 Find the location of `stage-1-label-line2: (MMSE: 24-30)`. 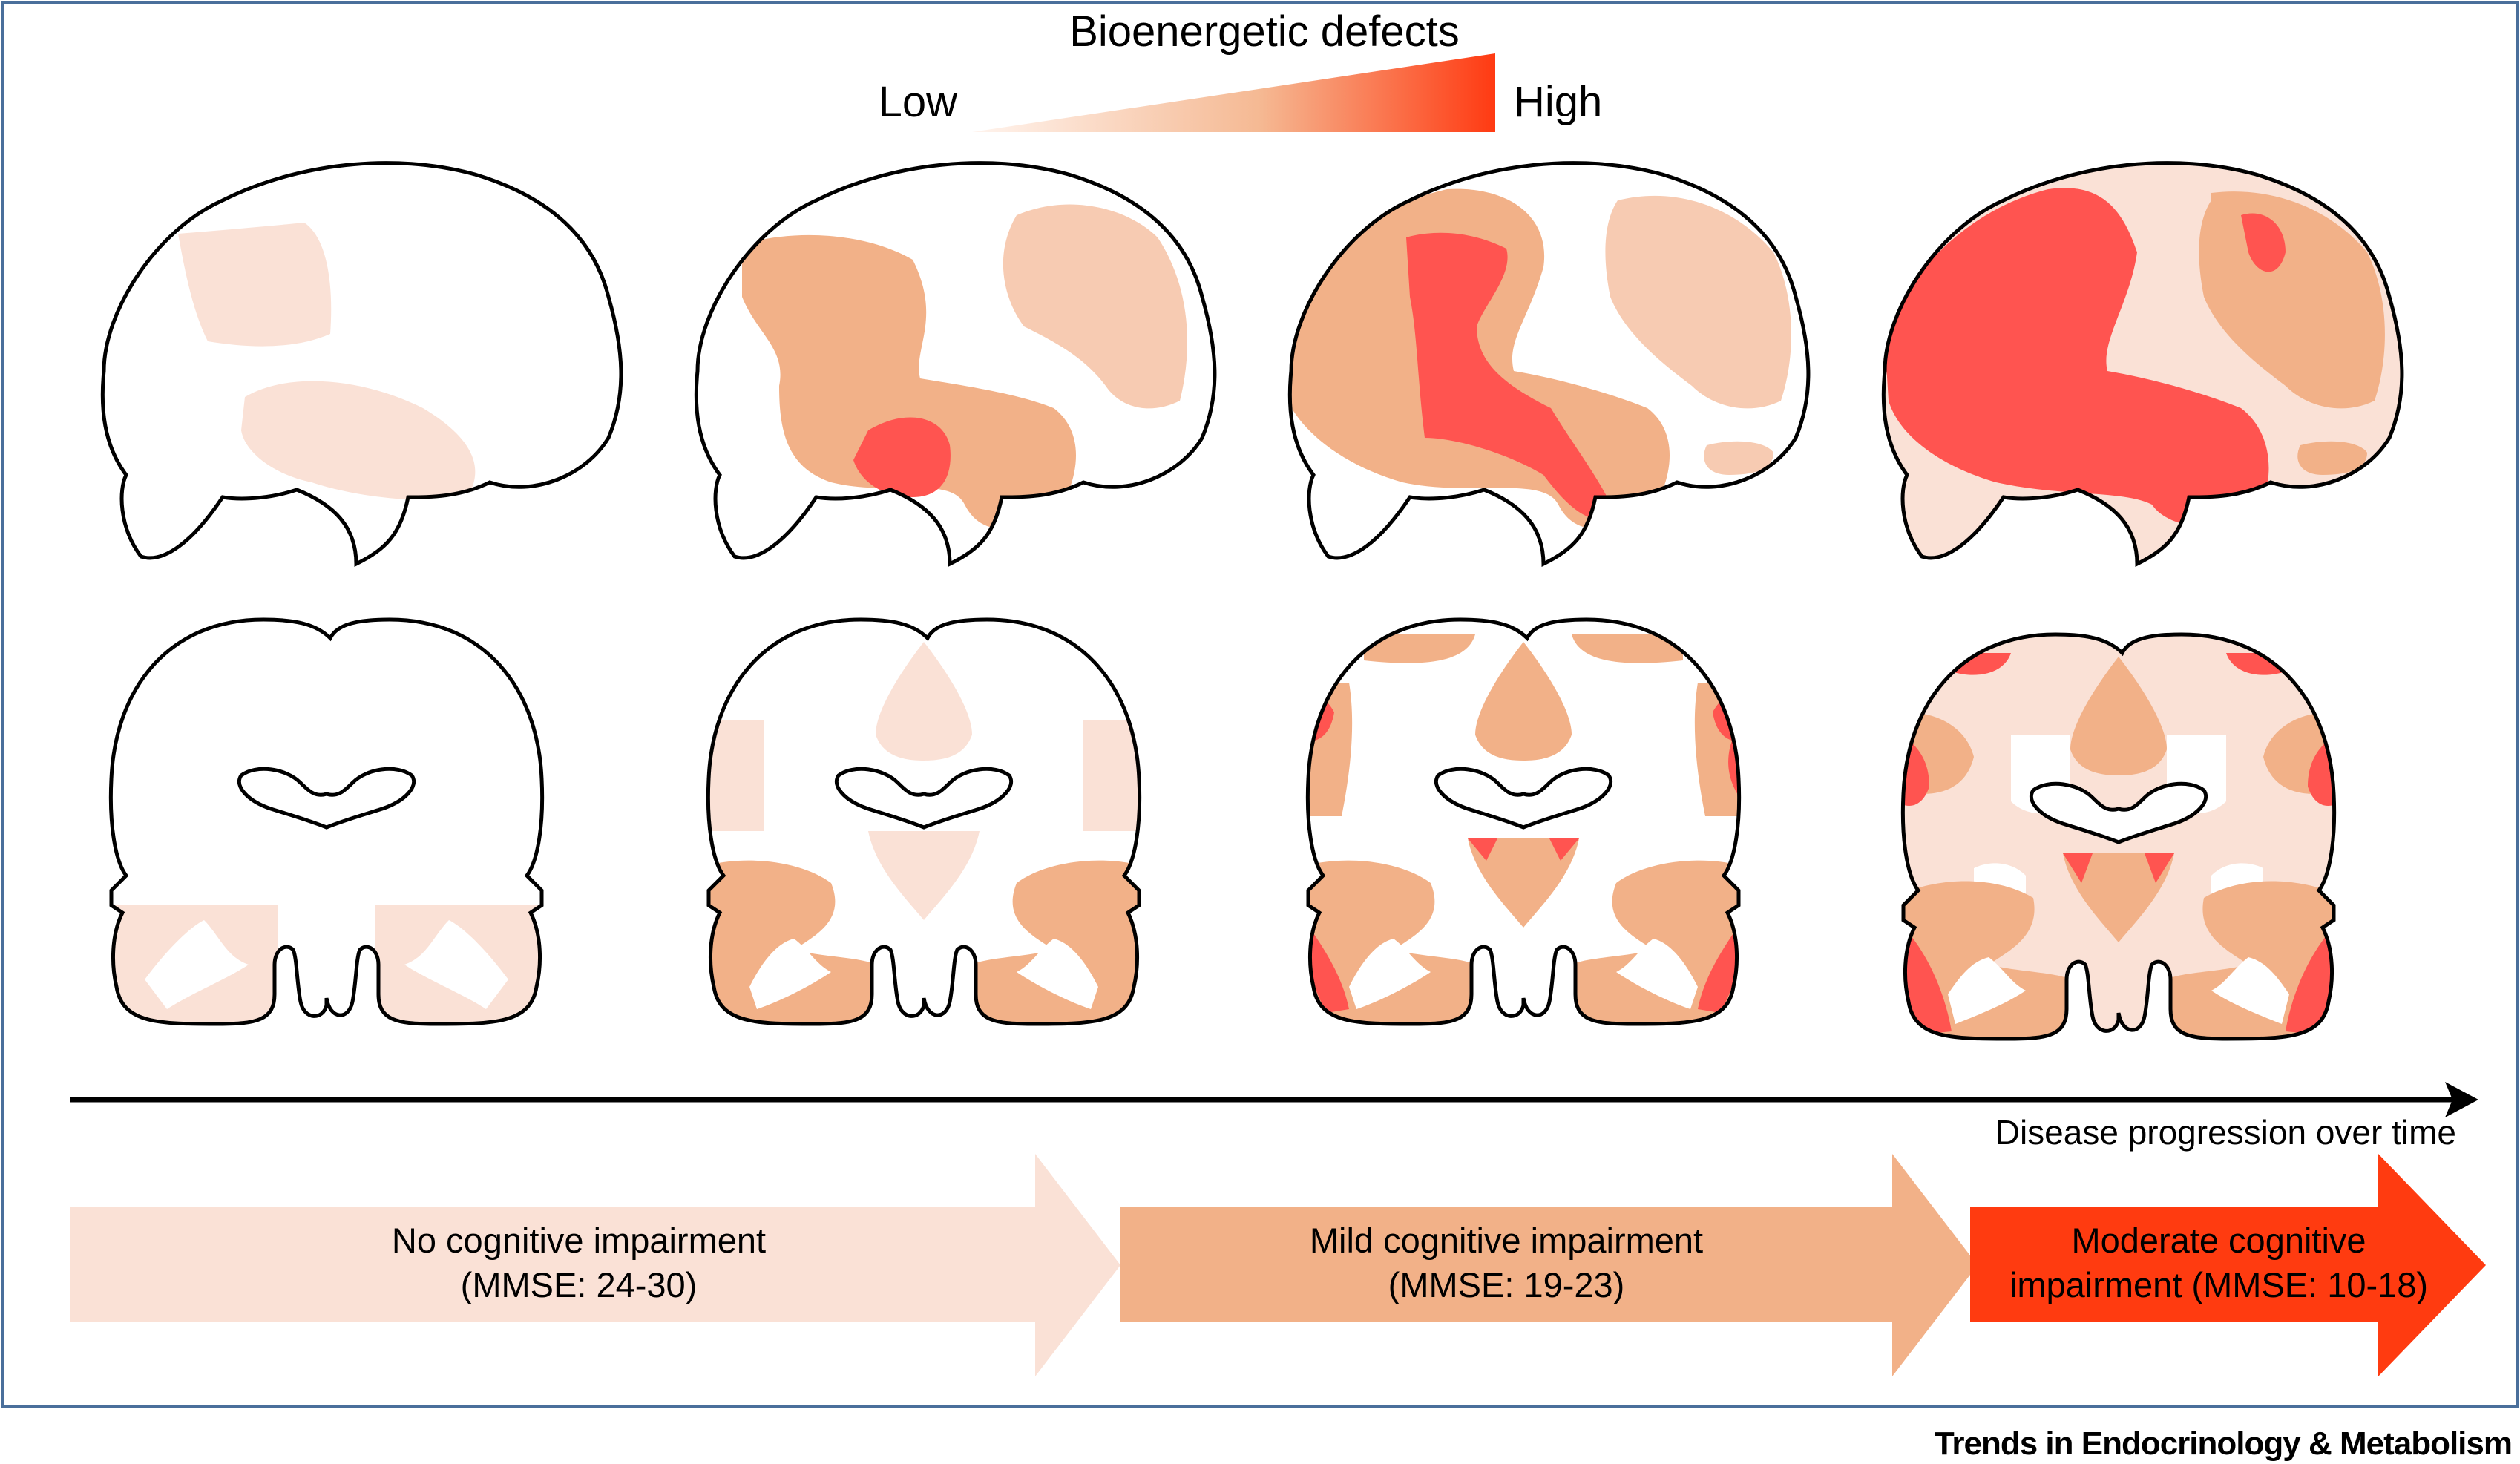

stage-1-label-line2: (MMSE: 24-30) is located at coordinates (579, 1284).